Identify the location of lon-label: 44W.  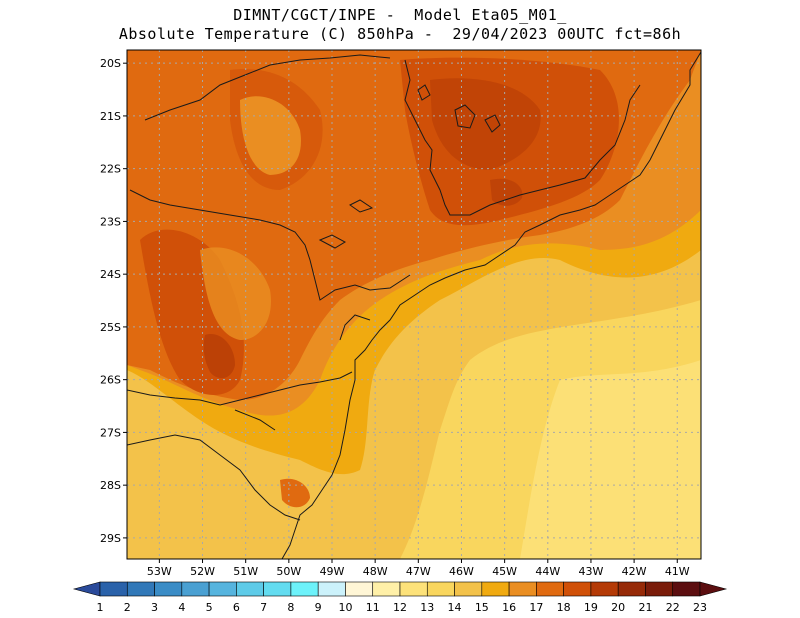
(547, 571).